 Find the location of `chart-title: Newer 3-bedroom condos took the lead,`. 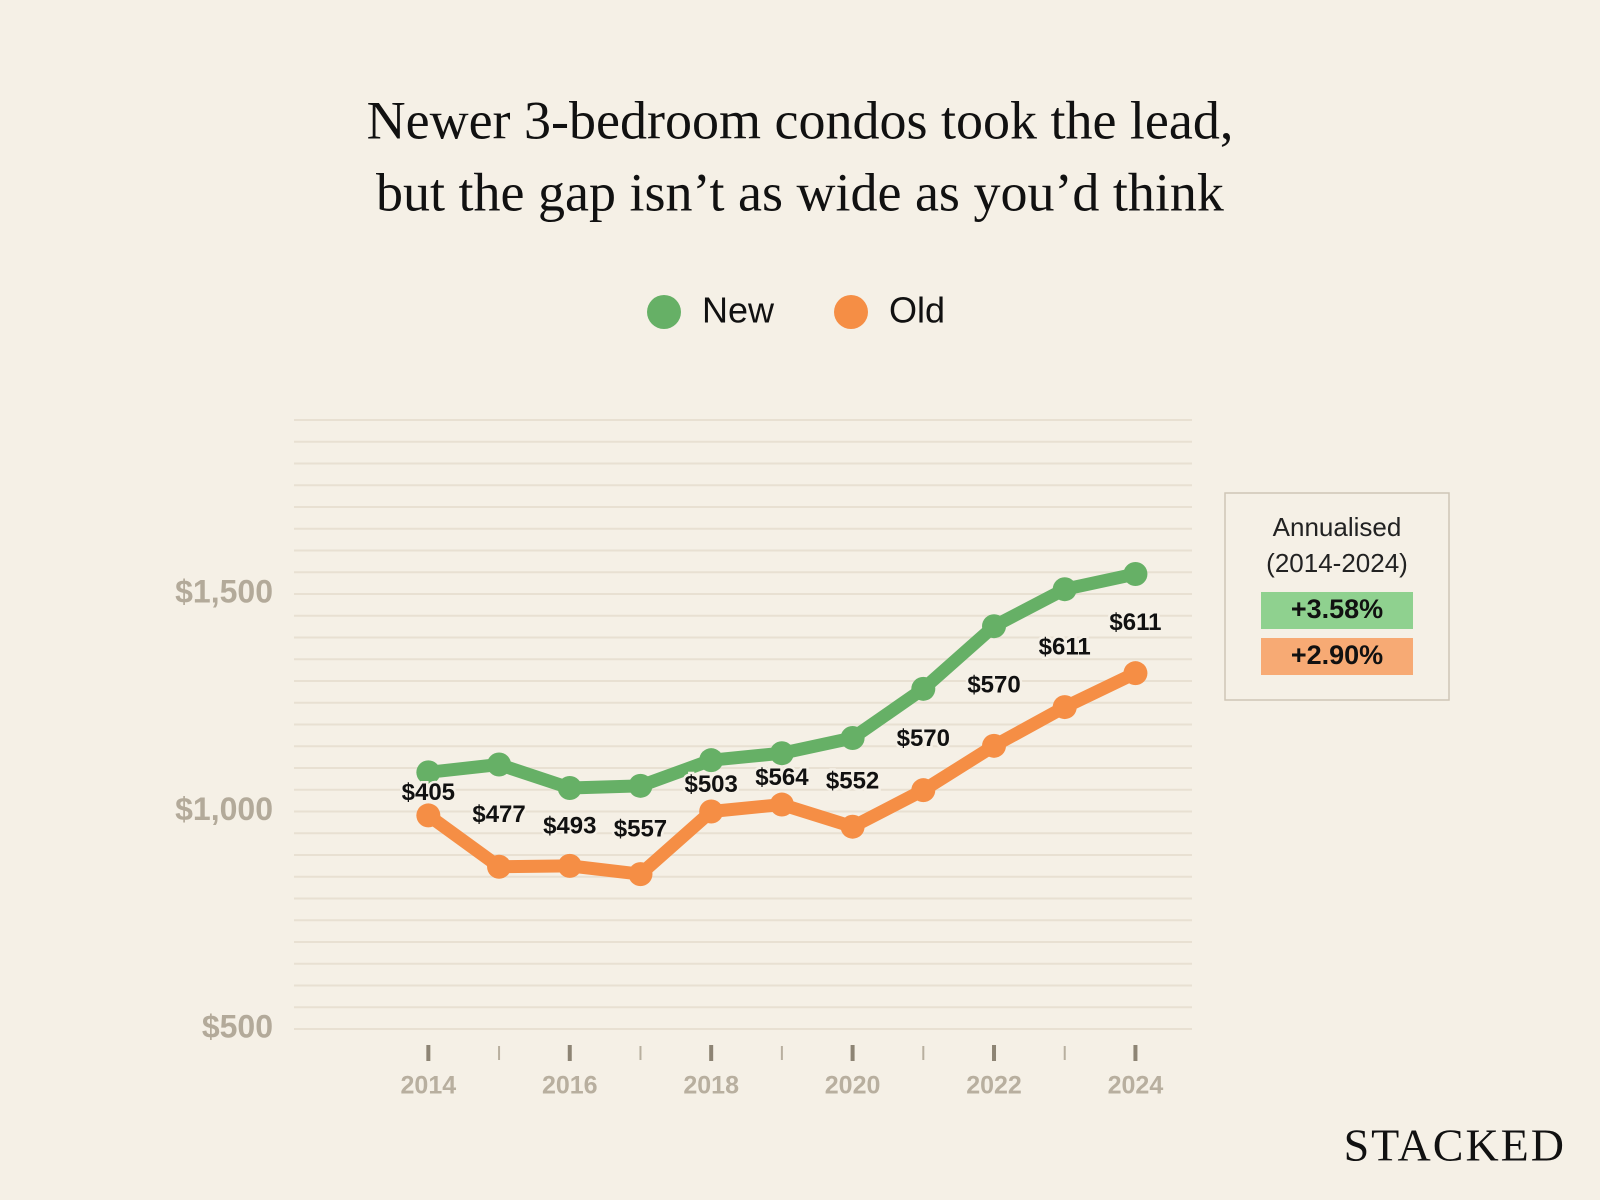

chart-title: Newer 3-bedroom condos took the lead, is located at coordinates (800, 120).